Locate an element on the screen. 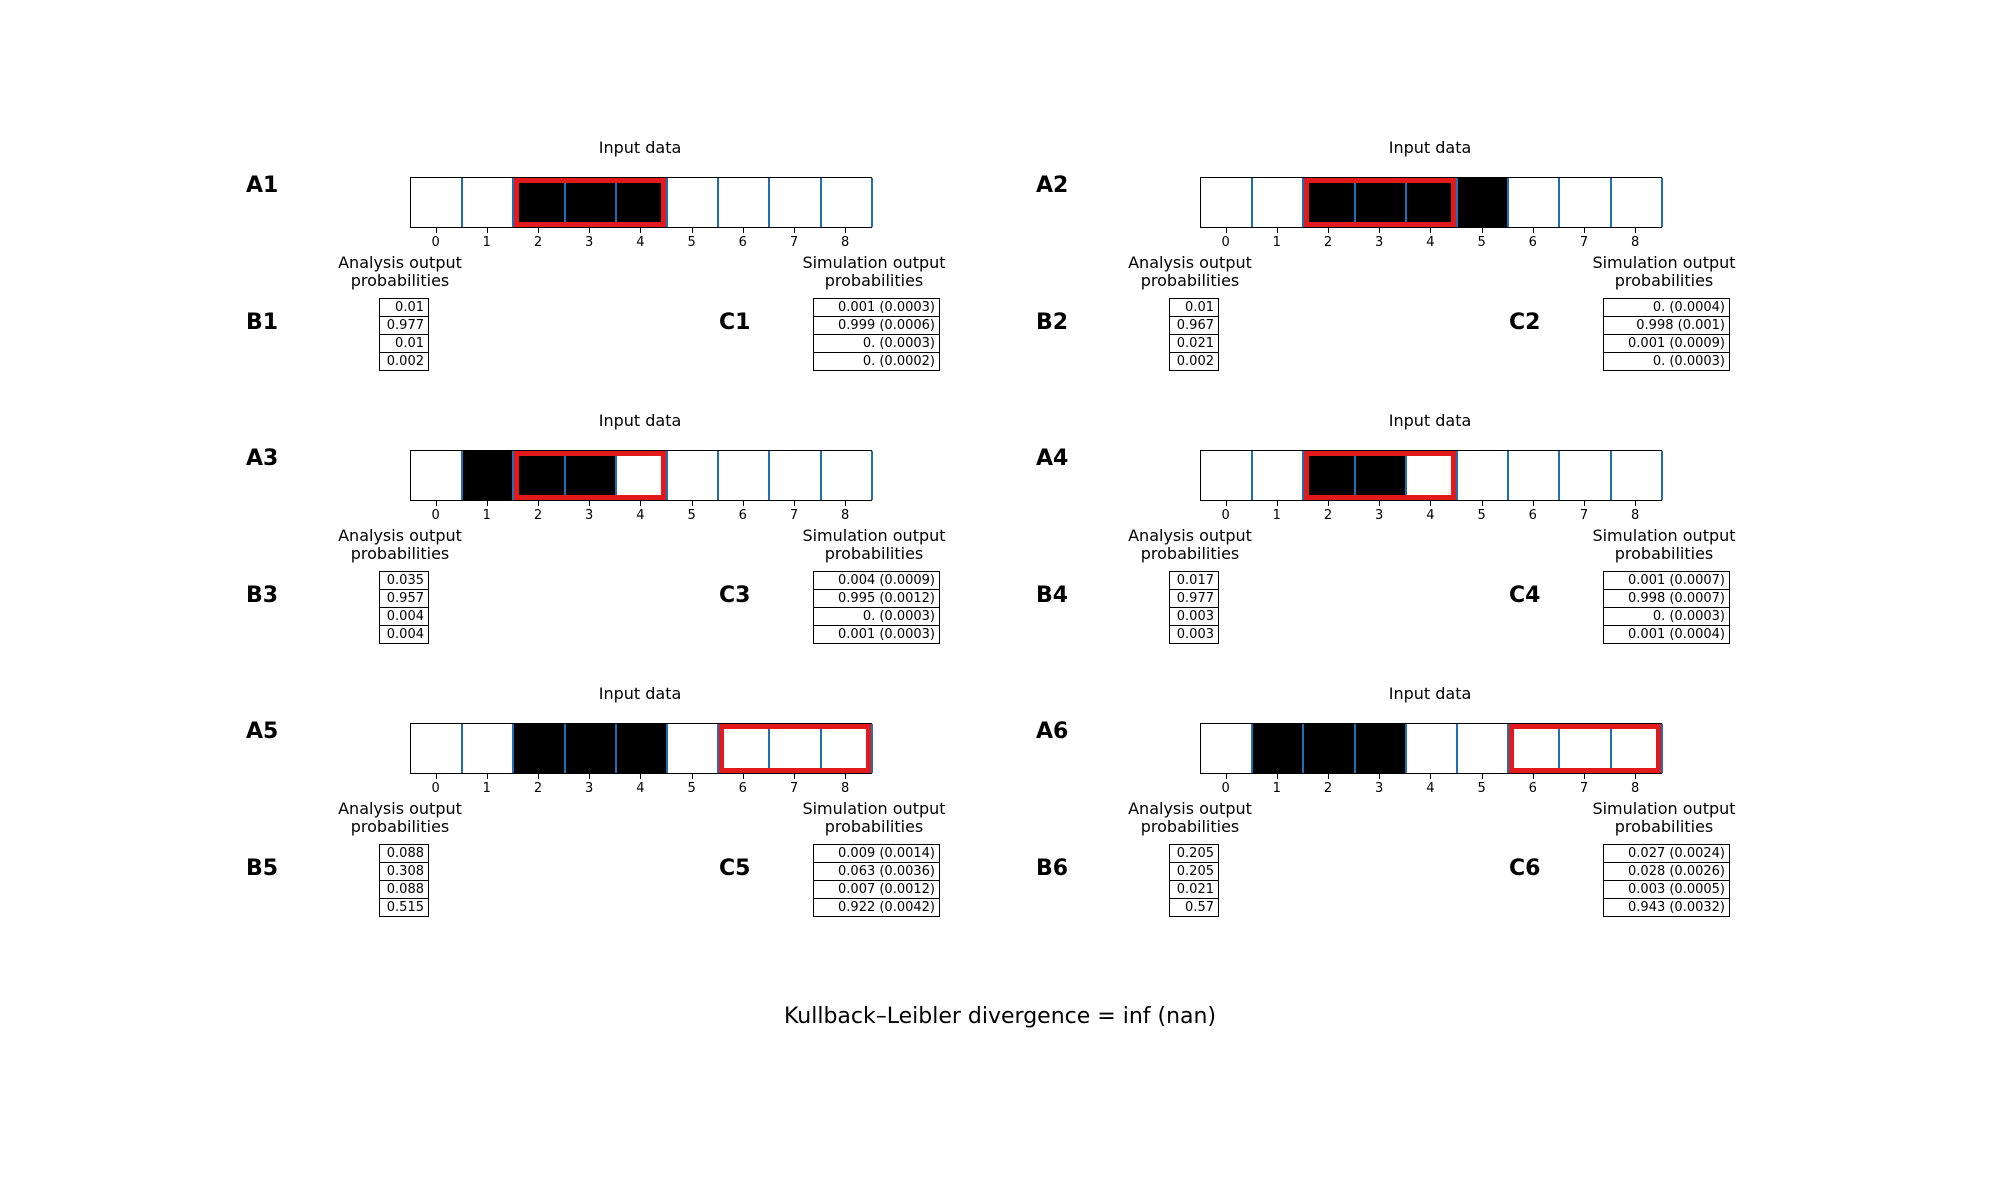  table-row: 0.021 is located at coordinates (1194, 343).